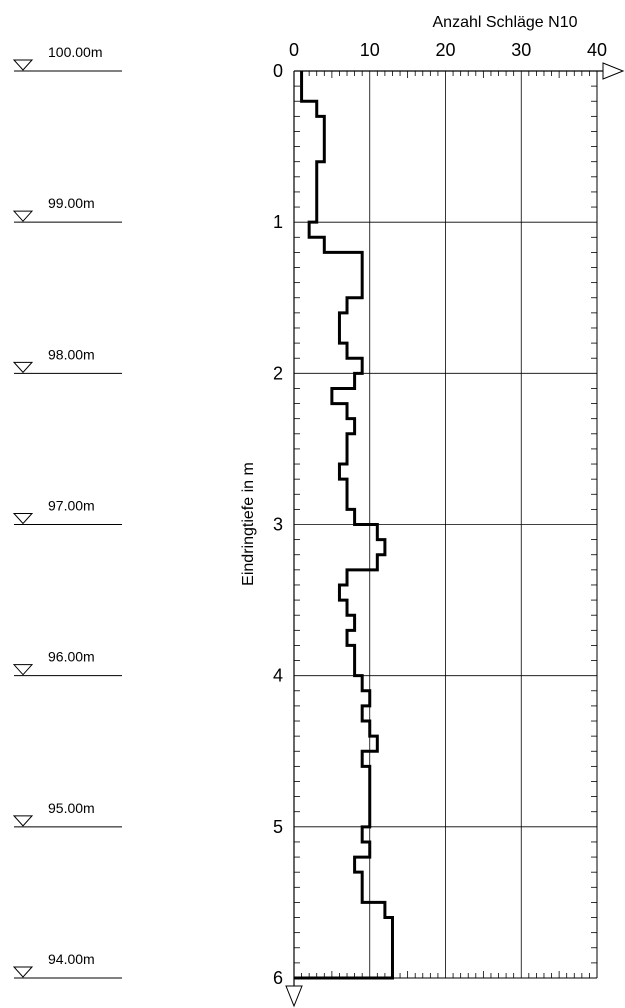 Image resolution: width=625 pixels, height=1008 pixels. I want to click on elevation-label: 95.00m, so click(71, 808).